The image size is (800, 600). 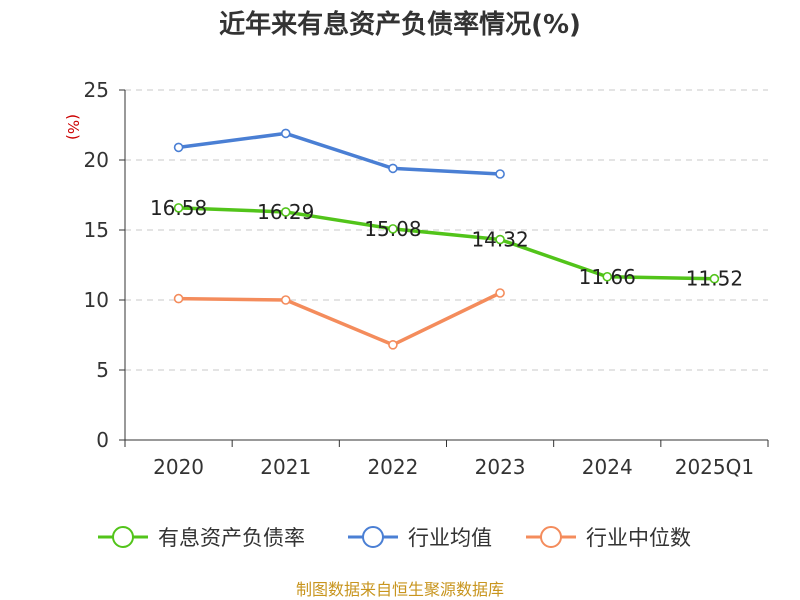 I want to click on chart-title: 近年来有息资产负债率情况(%), so click(x=400, y=24).